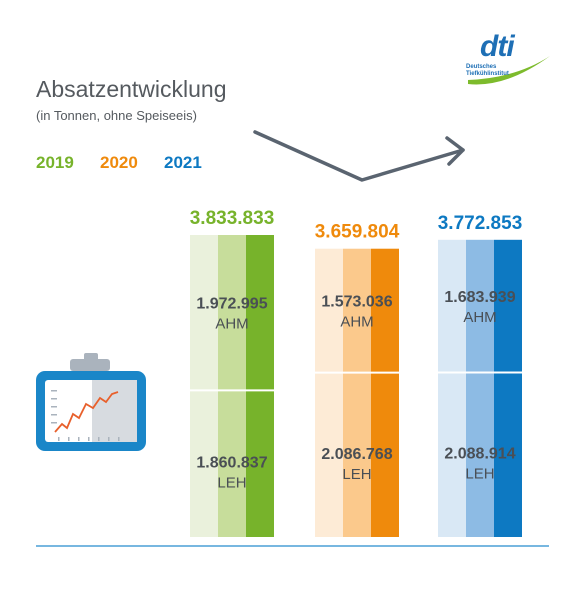 The image size is (585, 602). I want to click on legend-2019: 2019, so click(55, 162).